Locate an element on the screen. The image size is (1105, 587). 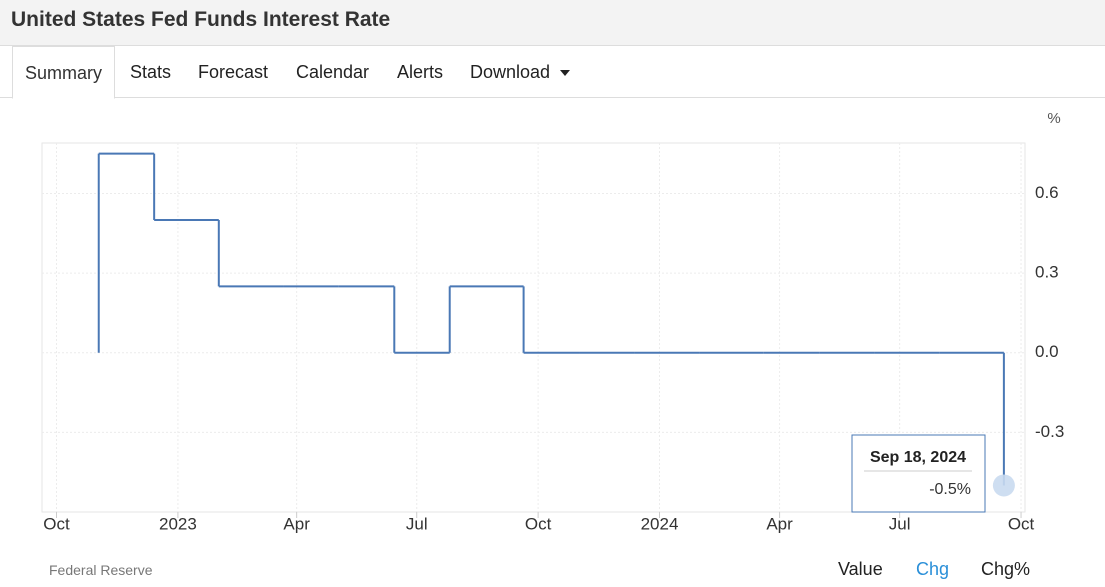
y-unit: % is located at coordinates (1053, 118).